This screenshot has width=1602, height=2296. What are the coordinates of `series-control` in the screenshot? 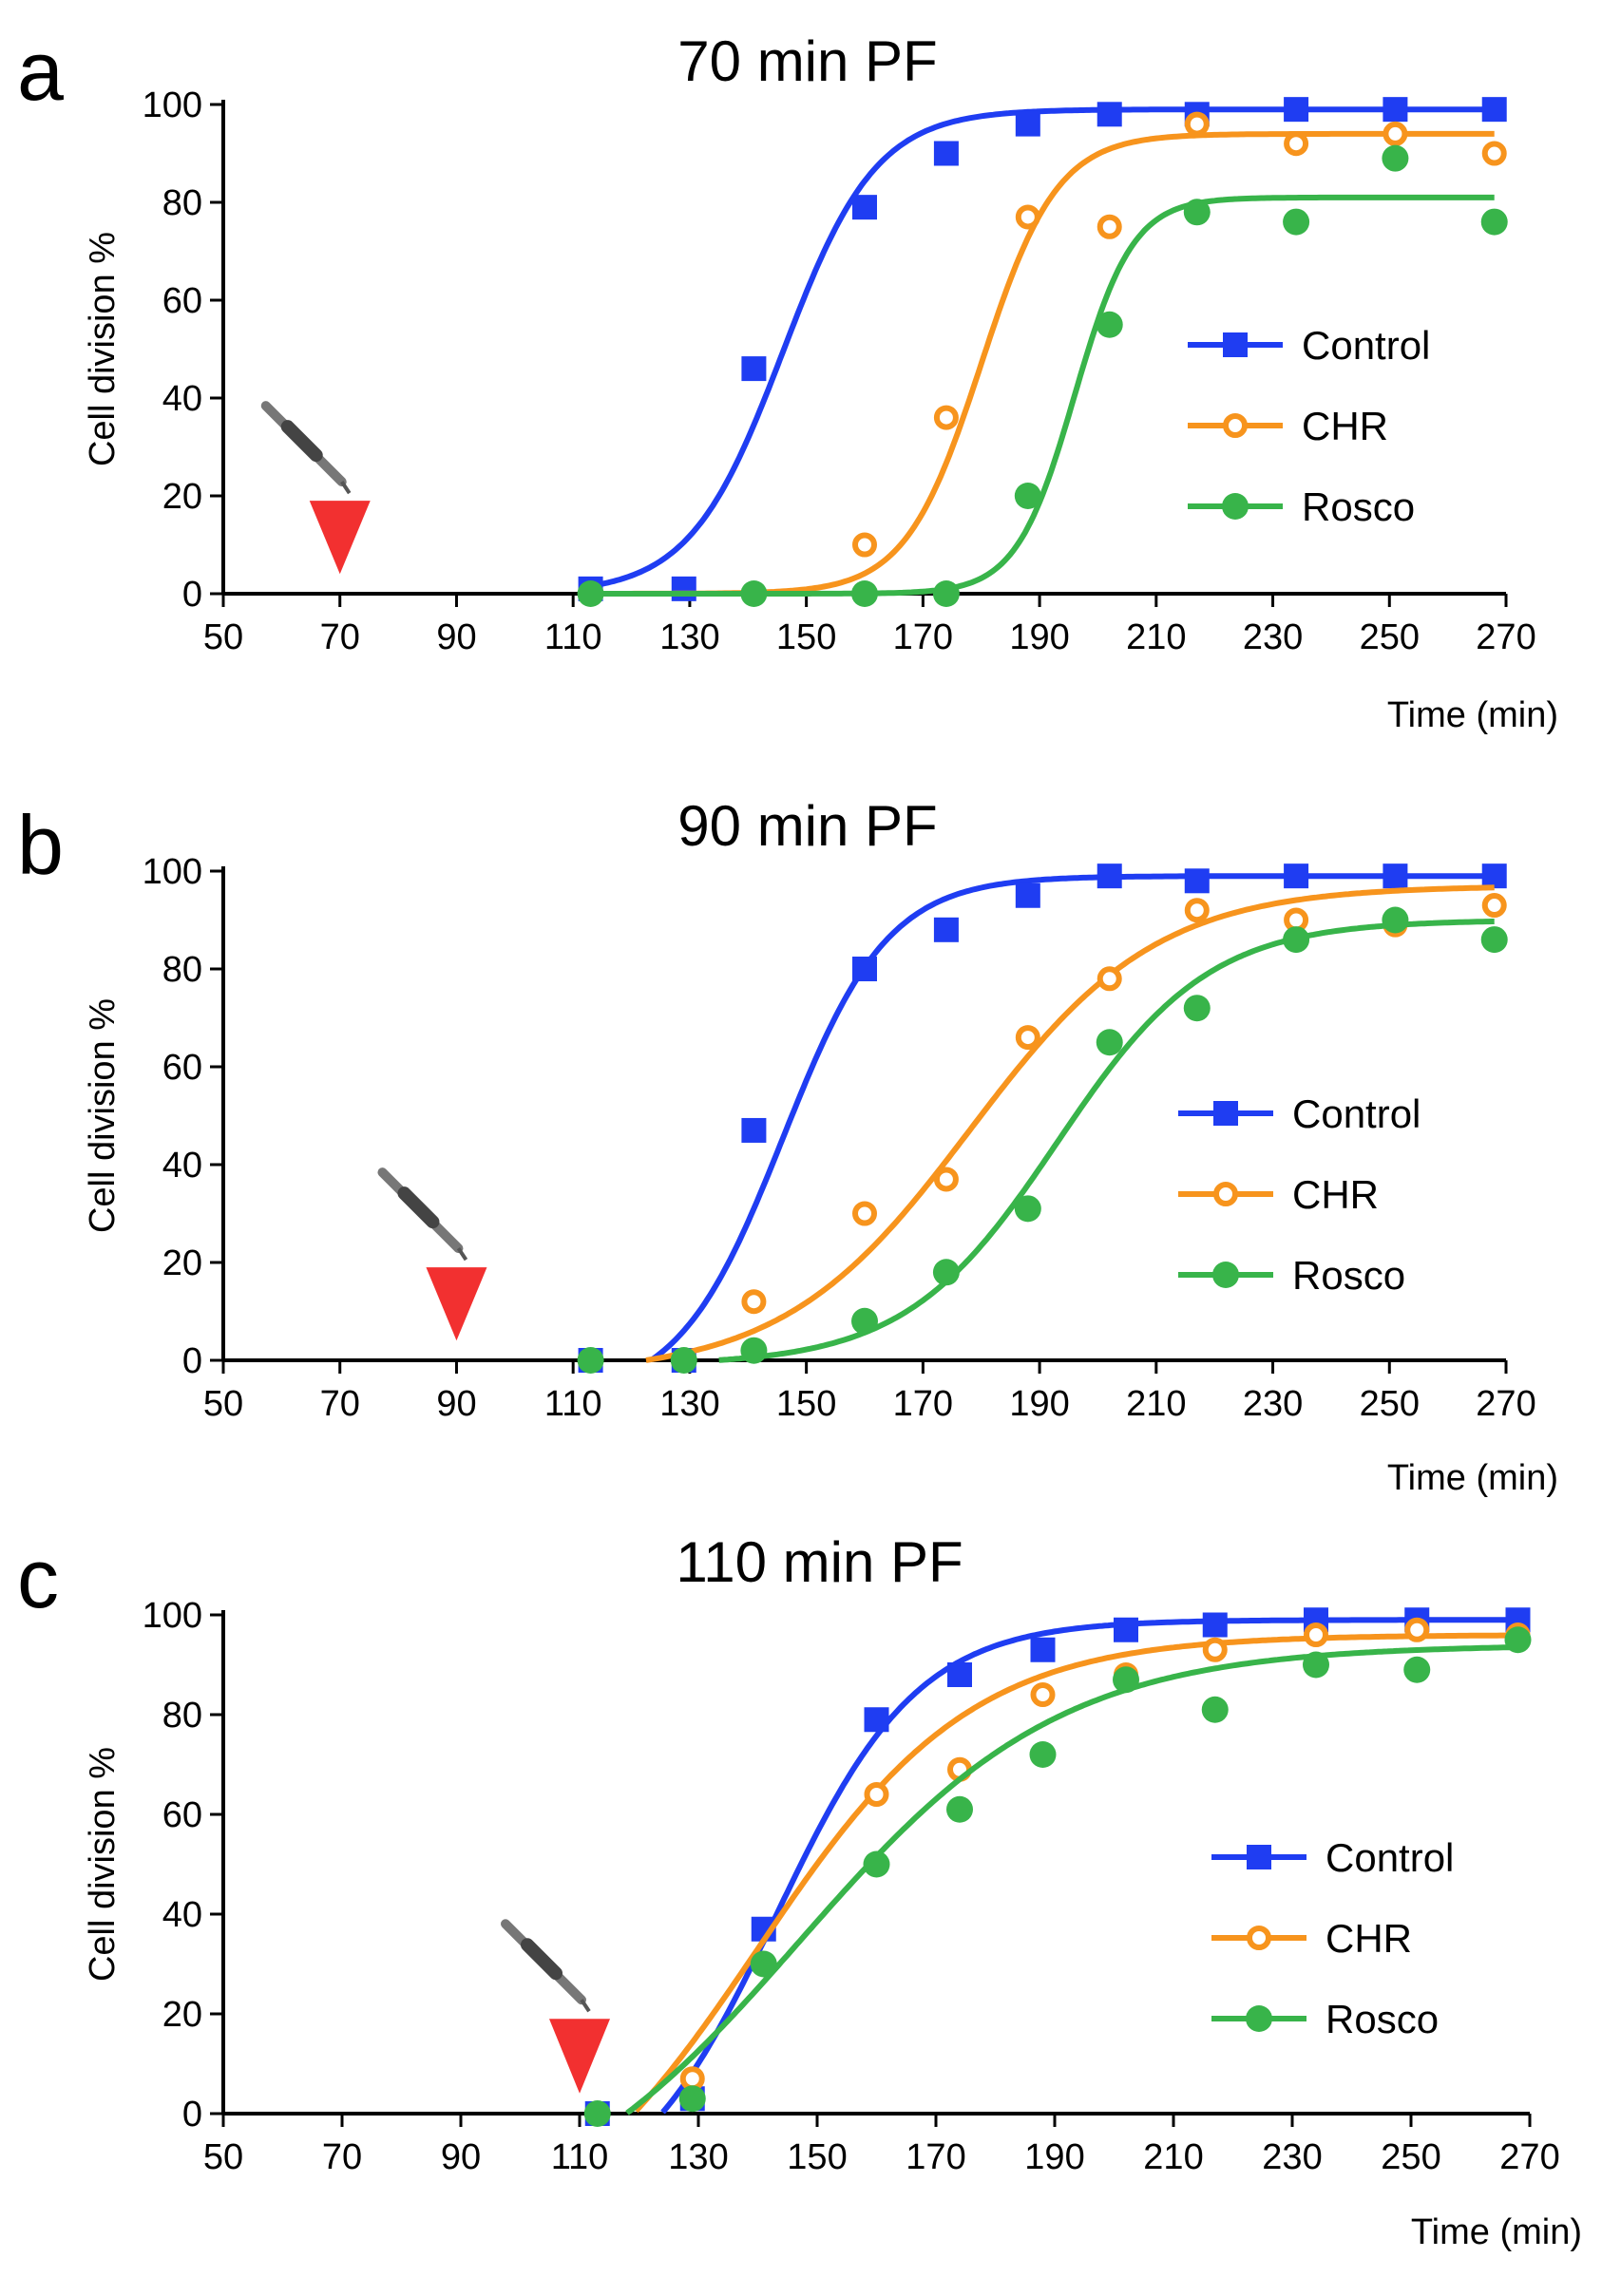 It's located at (1042, 1118).